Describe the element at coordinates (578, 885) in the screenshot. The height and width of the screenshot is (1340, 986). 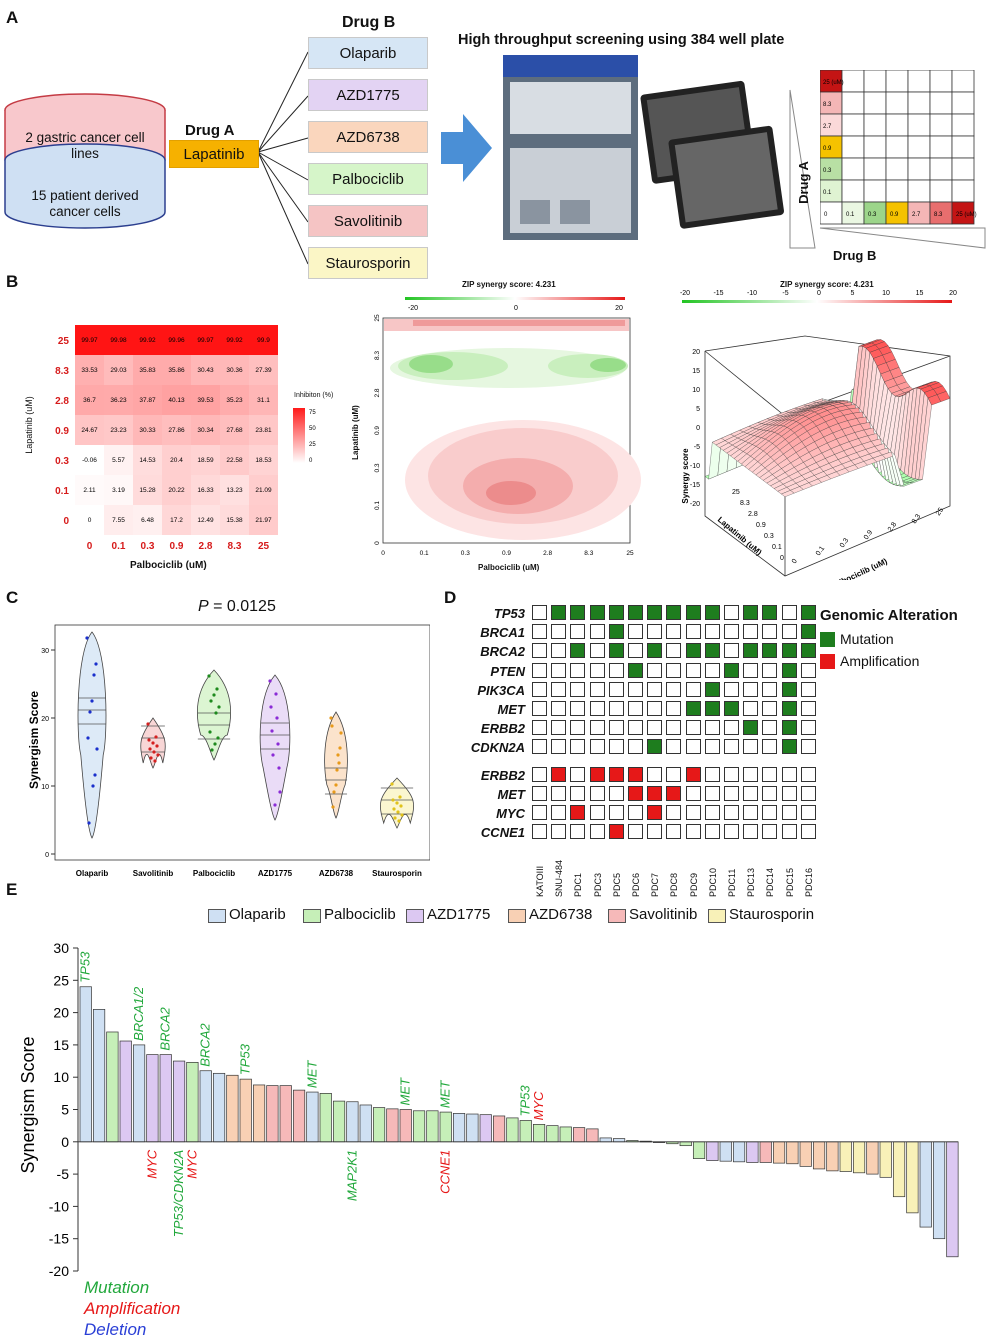
I see `sample-label: PDC1` at that location.